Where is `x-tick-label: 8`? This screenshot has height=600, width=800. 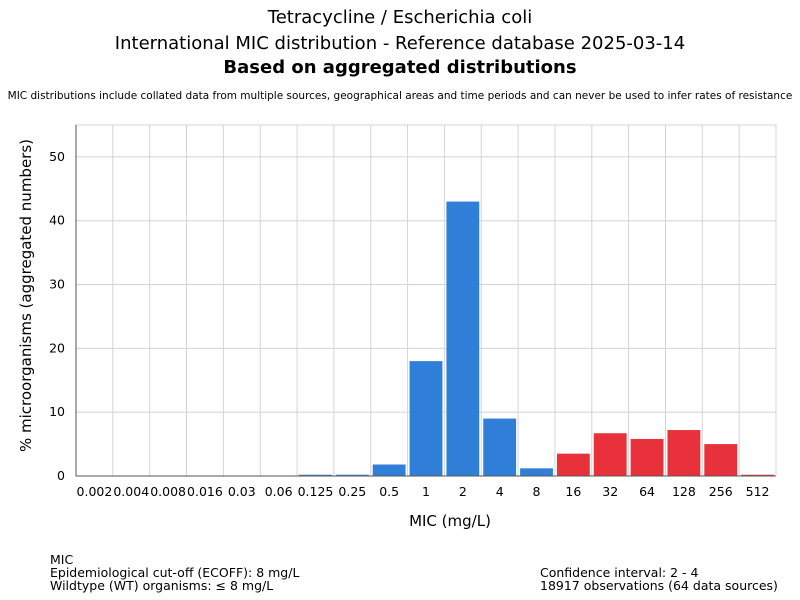 x-tick-label: 8 is located at coordinates (537, 491).